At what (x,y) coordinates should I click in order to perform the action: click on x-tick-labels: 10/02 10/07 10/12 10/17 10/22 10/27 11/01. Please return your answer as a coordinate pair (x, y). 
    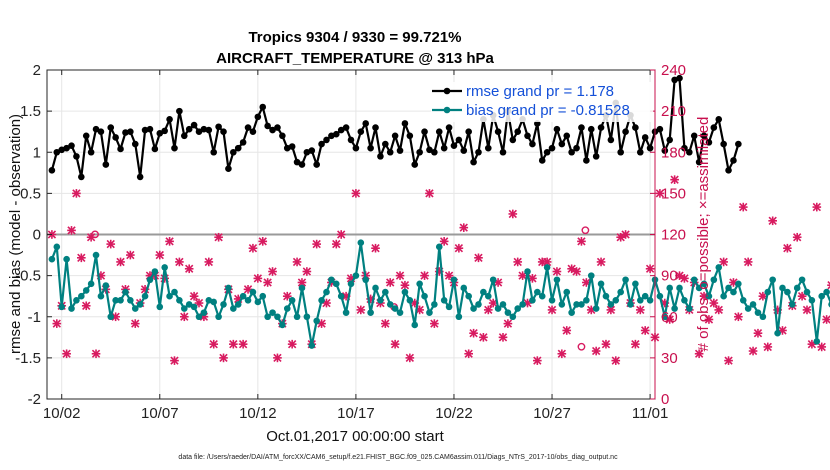
    Looking at the image, I should click on (355, 413).